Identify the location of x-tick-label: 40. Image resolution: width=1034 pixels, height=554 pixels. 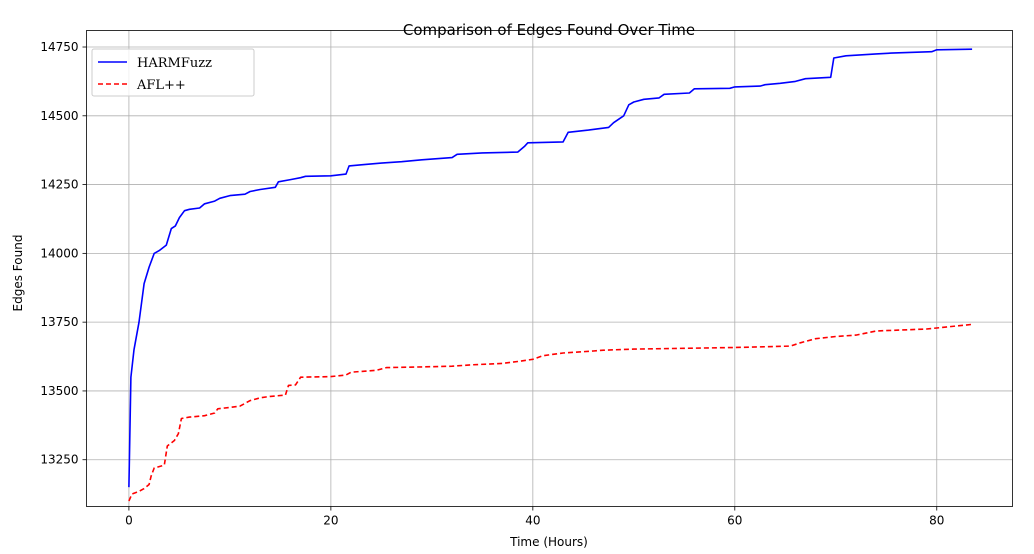
(532, 521).